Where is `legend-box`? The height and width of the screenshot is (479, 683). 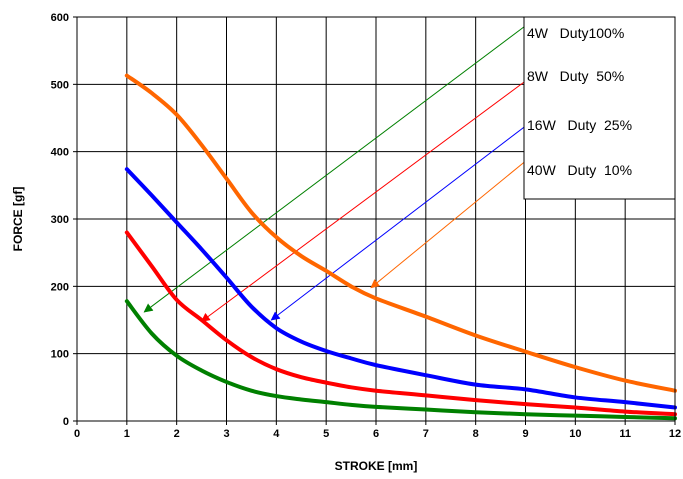
legend-box is located at coordinates (599, 108).